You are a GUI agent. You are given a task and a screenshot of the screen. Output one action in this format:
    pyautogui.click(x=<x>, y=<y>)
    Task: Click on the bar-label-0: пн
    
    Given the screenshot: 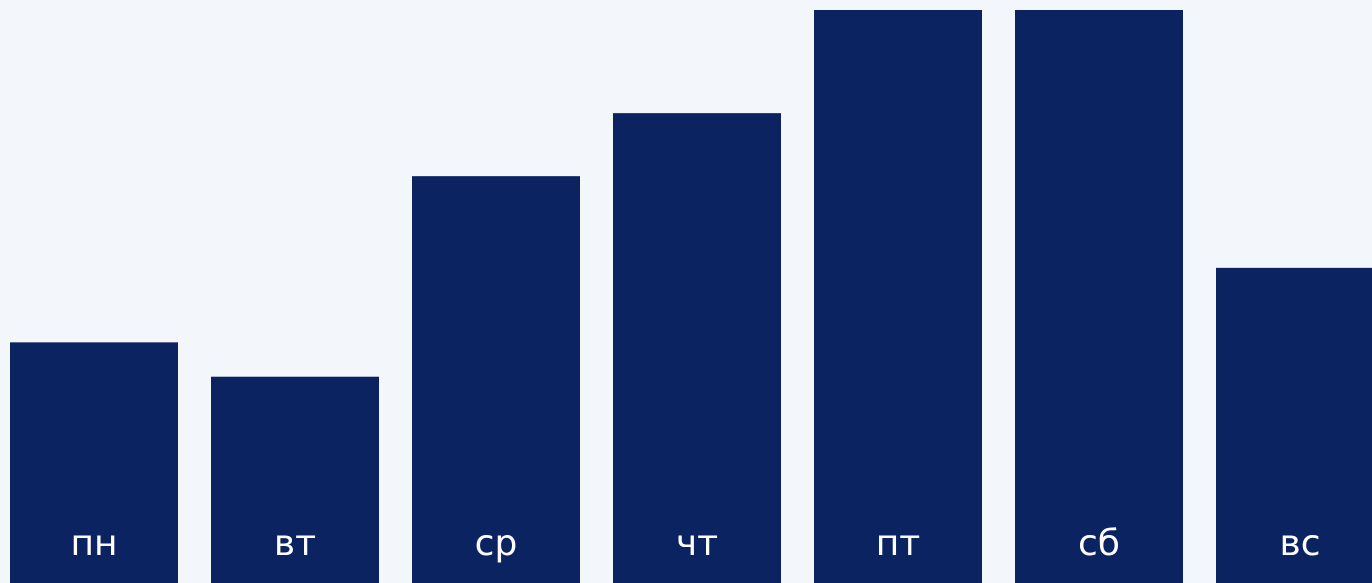 What is the action you would take?
    pyautogui.click(x=93, y=543)
    